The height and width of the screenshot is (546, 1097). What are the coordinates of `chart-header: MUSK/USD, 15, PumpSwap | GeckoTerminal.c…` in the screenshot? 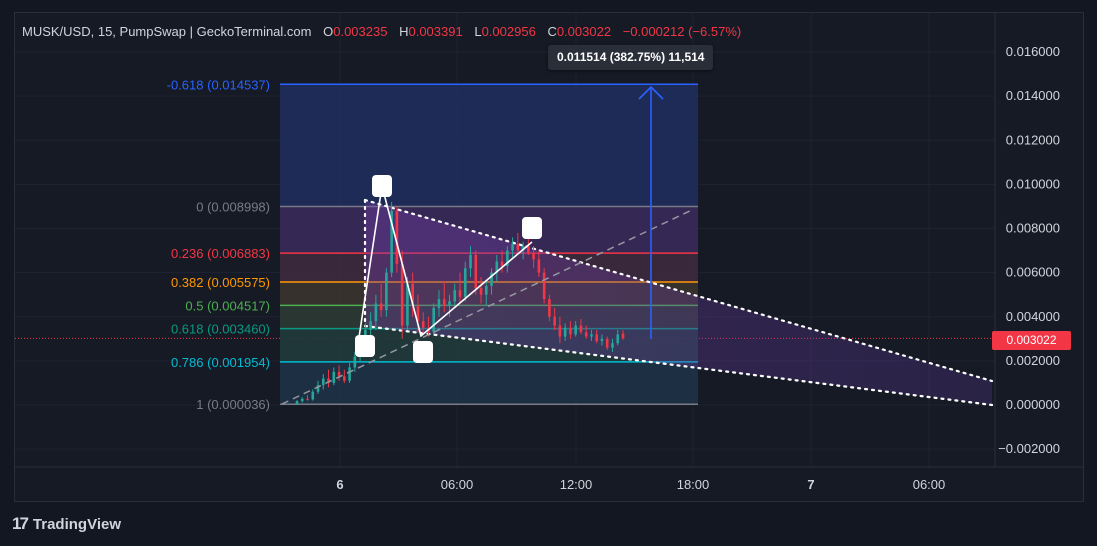 It's located at (381, 31).